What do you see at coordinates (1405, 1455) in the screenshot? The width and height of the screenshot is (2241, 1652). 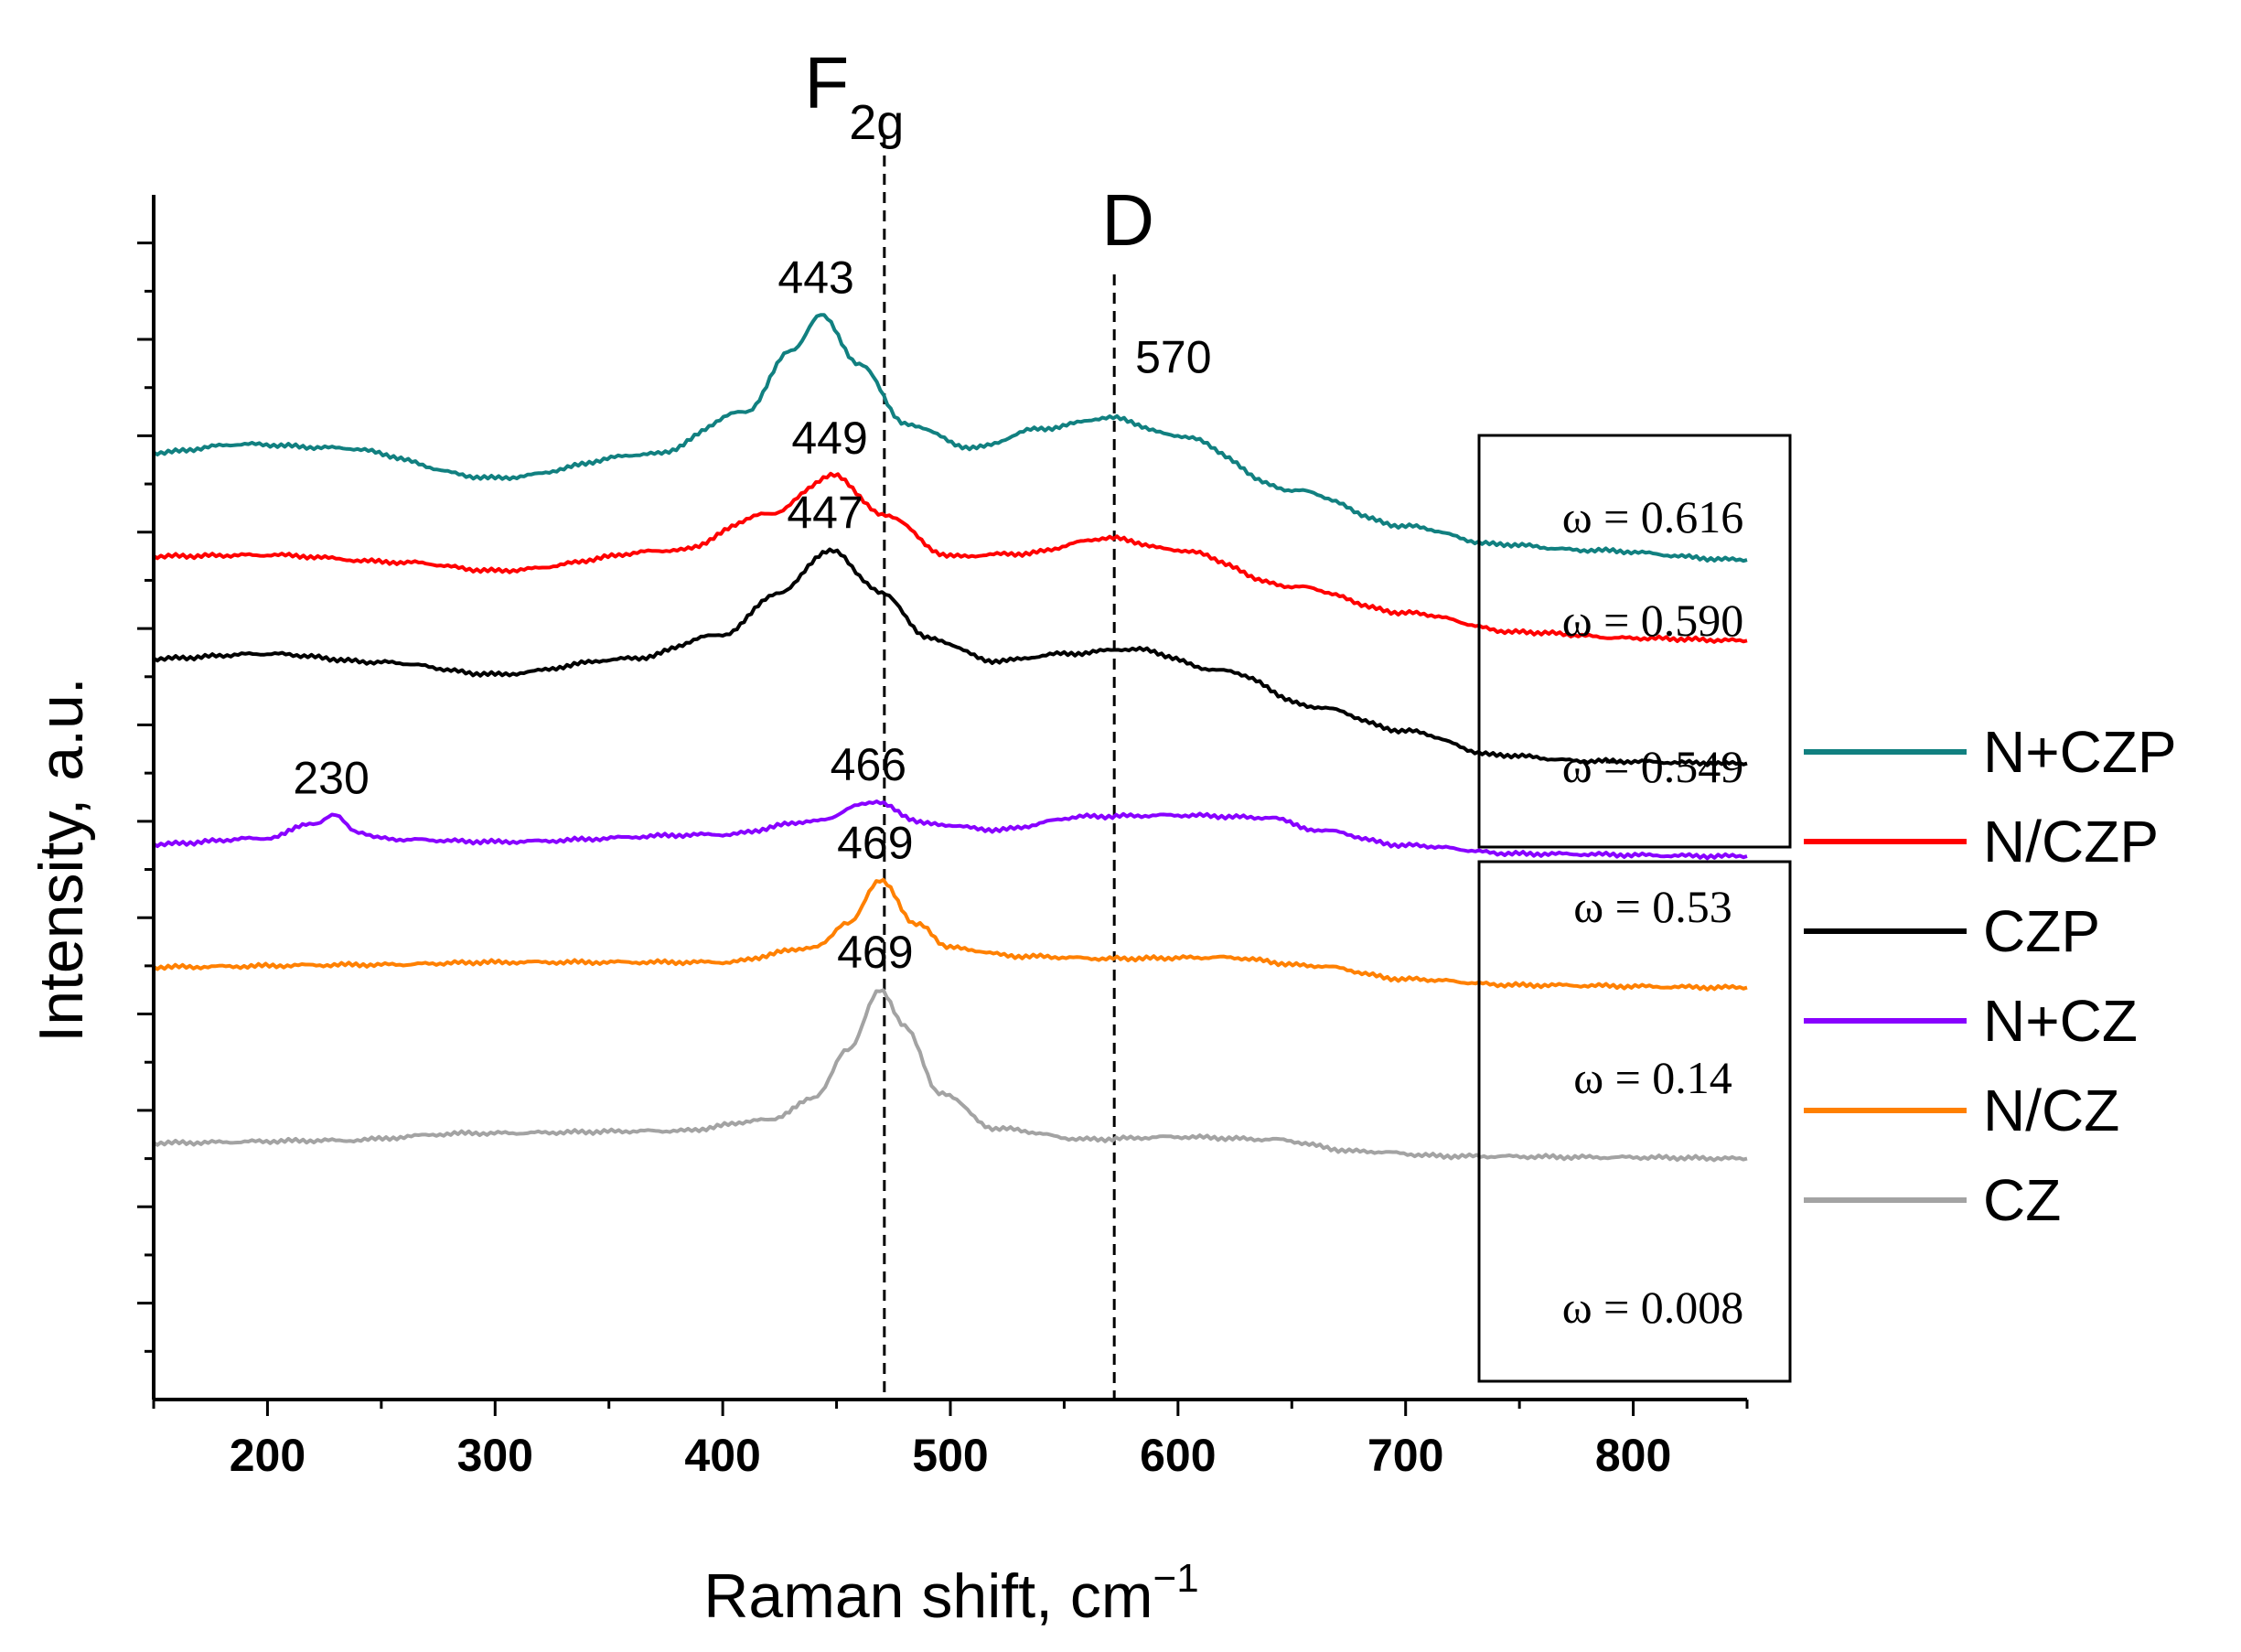 I see `x-tick-label: 700` at bounding box center [1405, 1455].